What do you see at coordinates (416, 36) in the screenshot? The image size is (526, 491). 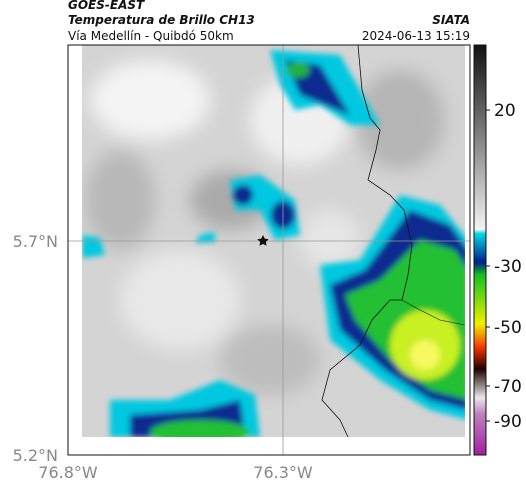 I see `datetime: 2024-06-13 15:19` at bounding box center [416, 36].